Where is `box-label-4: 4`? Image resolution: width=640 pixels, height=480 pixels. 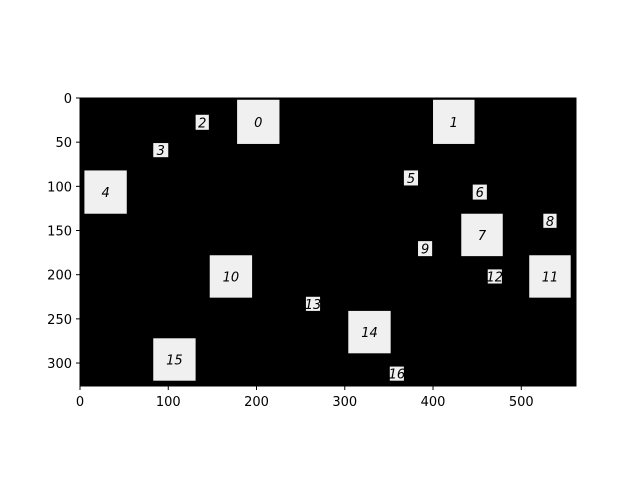 box-label-4: 4 is located at coordinates (105, 193).